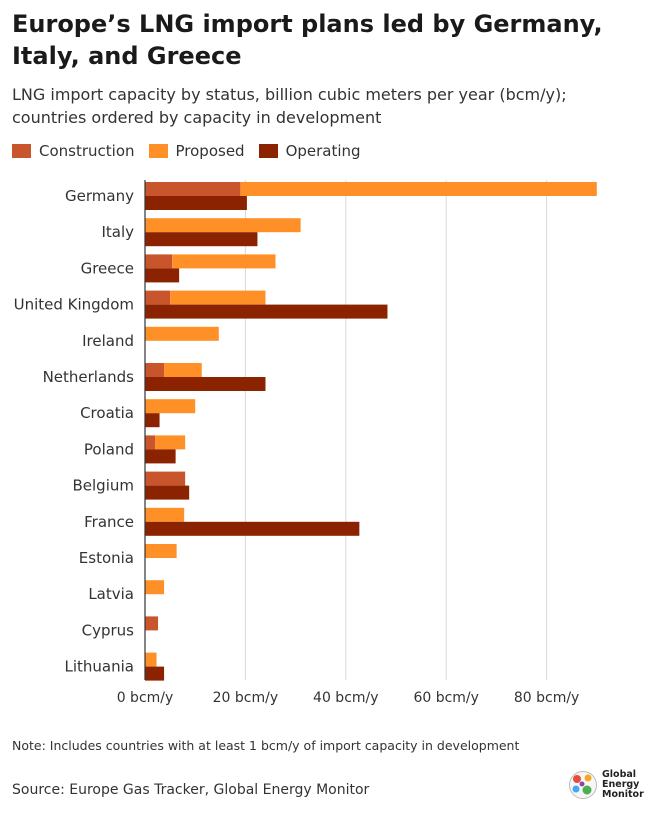  What do you see at coordinates (155, 673) in the screenshot?
I see `bar-operating-lithuania` at bounding box center [155, 673].